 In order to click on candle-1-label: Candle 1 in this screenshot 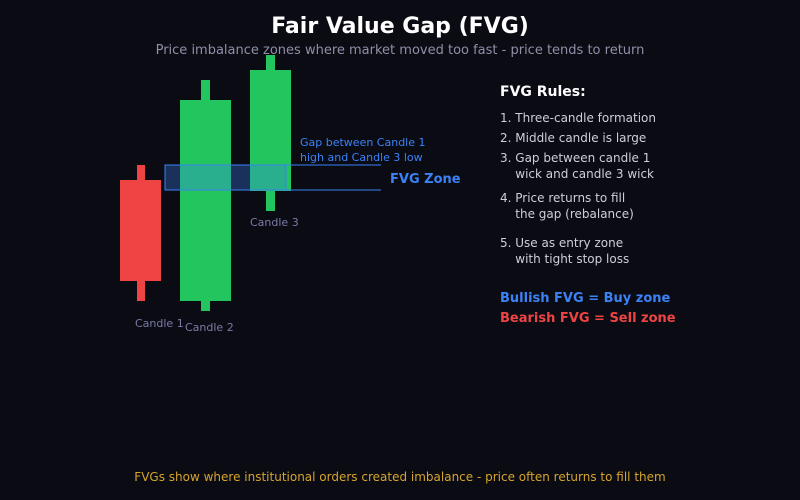, I will do `click(159, 323)`.